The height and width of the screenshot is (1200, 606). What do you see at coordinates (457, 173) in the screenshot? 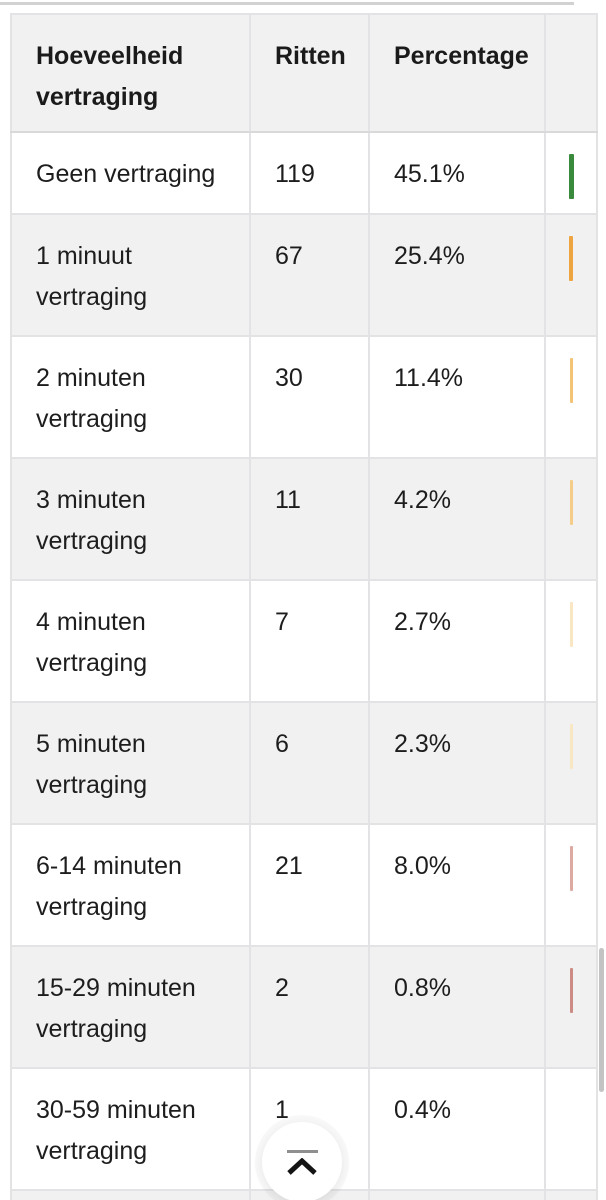
I see `cell-percentage: 45.1%` at bounding box center [457, 173].